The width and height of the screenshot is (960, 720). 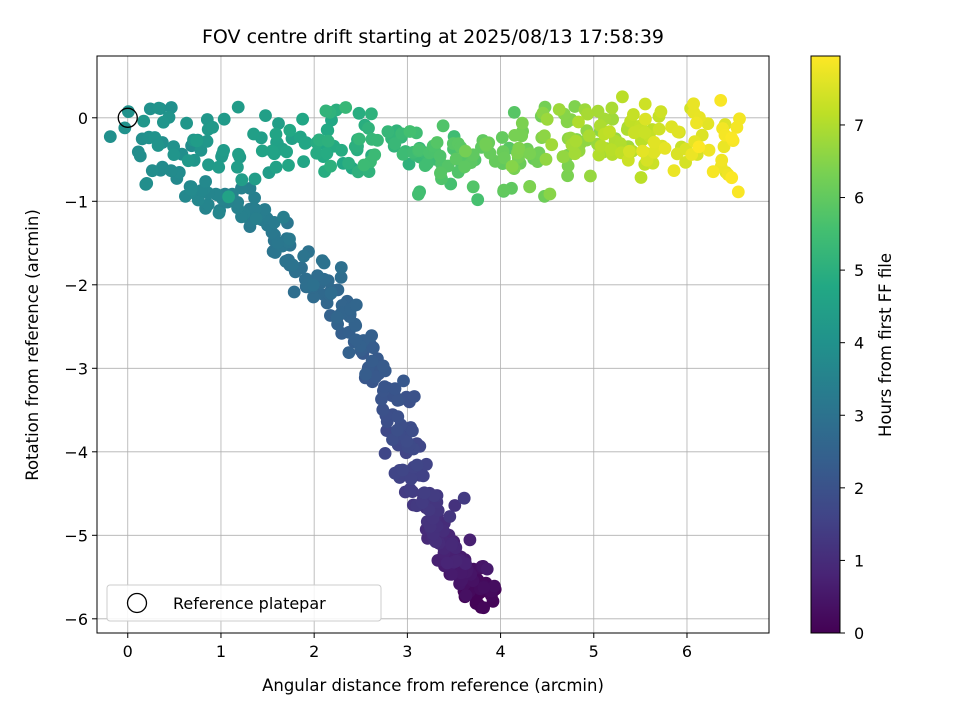 I want to click on legend-marker, so click(x=137, y=603).